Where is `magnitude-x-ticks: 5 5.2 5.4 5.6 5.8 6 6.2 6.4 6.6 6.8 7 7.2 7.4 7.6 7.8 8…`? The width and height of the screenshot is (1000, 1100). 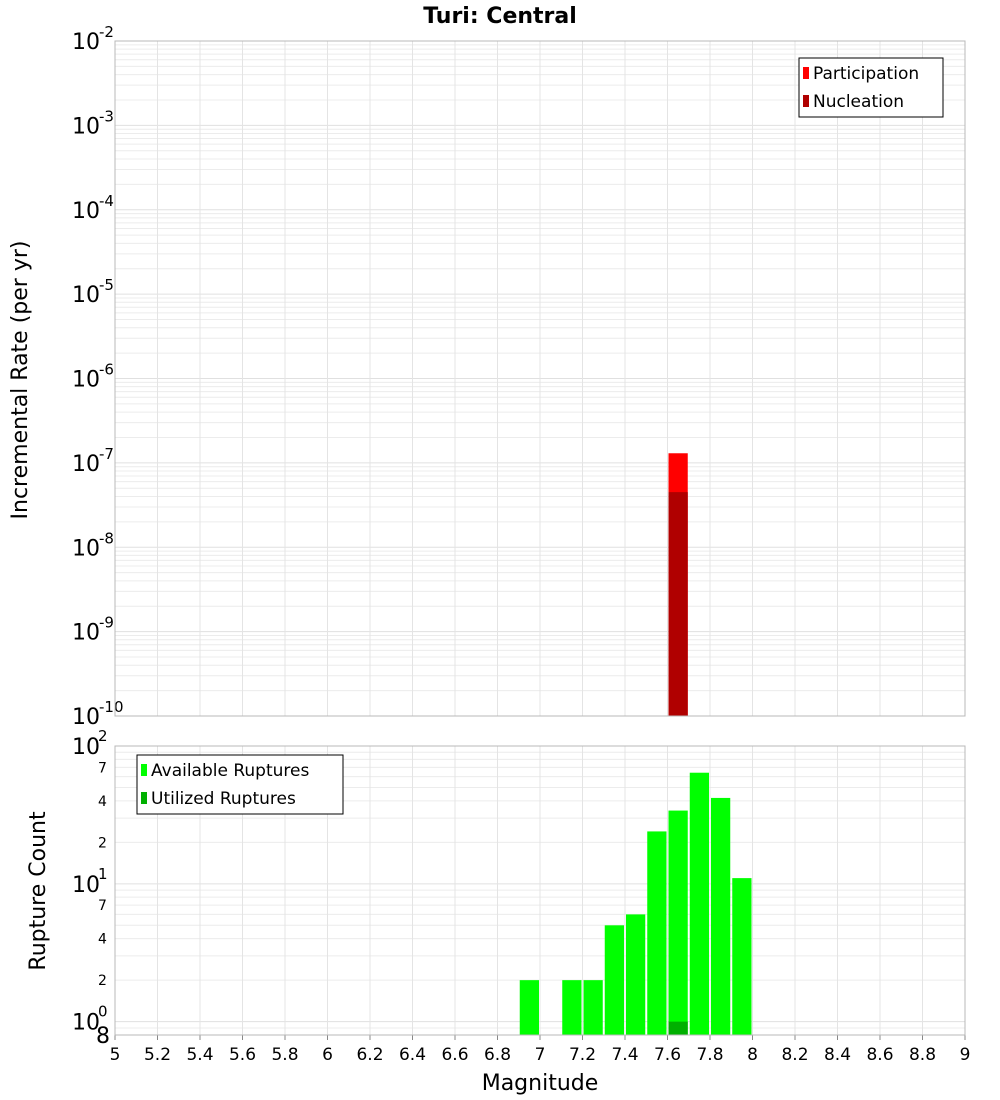
magnitude-x-ticks: 5 5.2 5.4 5.6 5.8 6 6.2 6.4 6.6 6.8 7 7.2 7.4 7.6 7.8 8… is located at coordinates (540, 1050).